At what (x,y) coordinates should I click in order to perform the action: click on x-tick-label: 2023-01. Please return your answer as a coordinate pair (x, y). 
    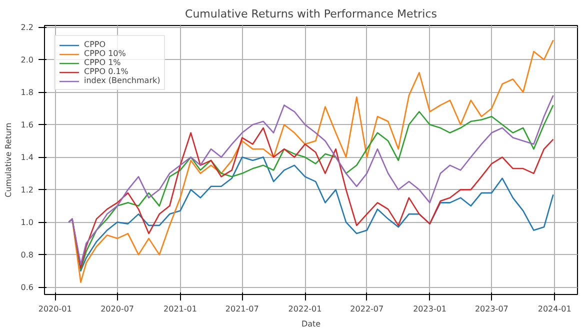
    Looking at the image, I should click on (430, 309).